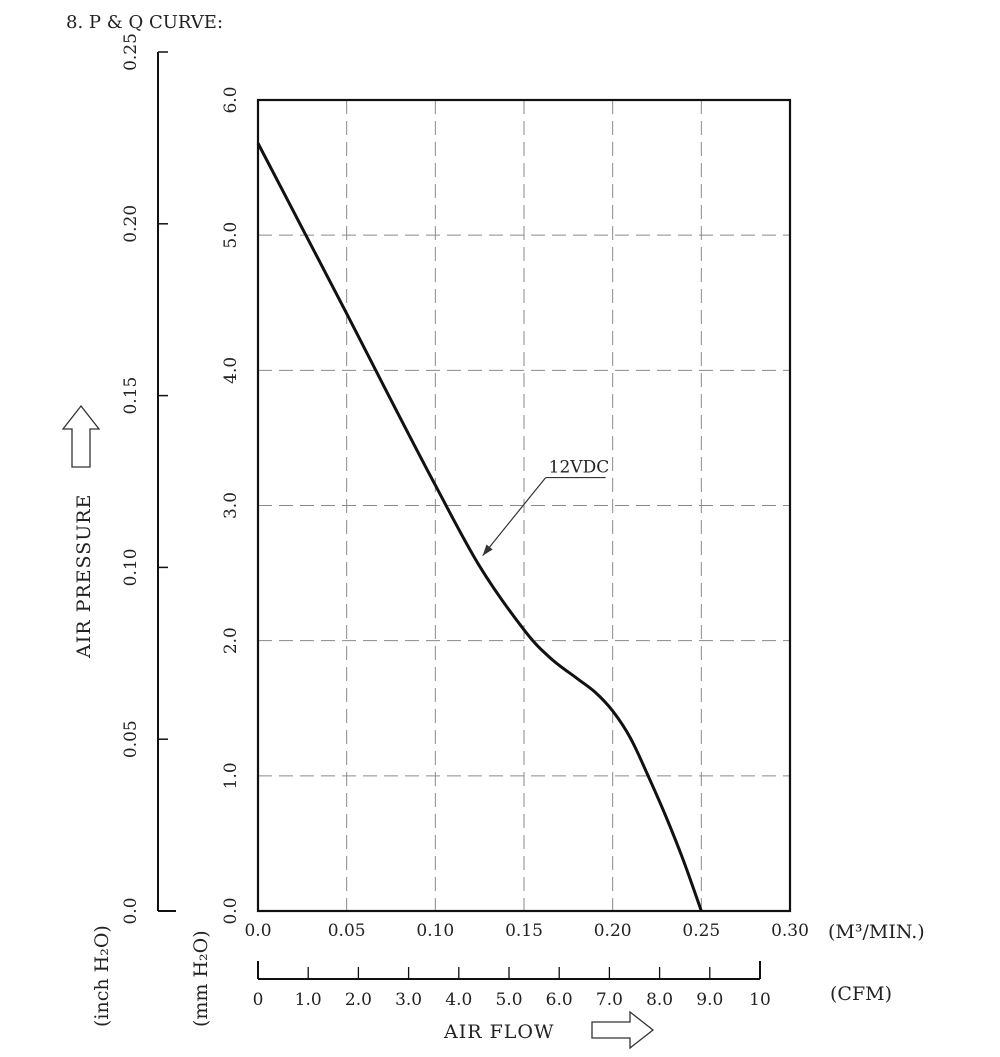 This screenshot has width=1000, height=1057. What do you see at coordinates (131, 224) in the screenshot?
I see `inch-tick-label: 0.20` at bounding box center [131, 224].